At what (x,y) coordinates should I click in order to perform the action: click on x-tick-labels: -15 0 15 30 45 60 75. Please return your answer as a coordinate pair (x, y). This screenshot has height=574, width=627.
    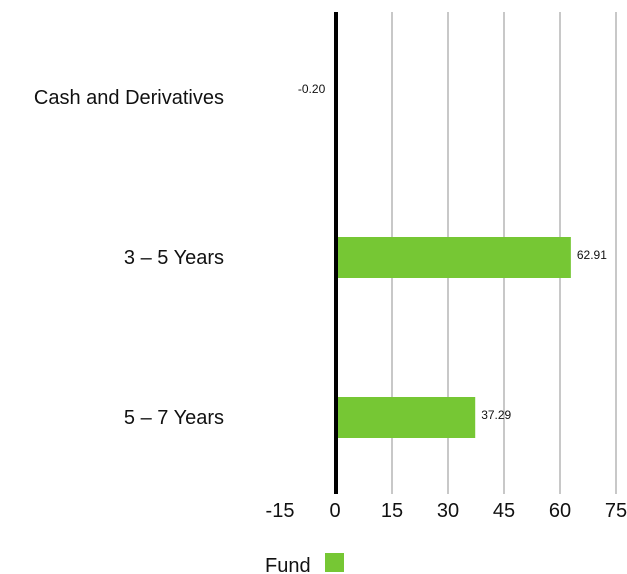
    Looking at the image, I should click on (446, 511).